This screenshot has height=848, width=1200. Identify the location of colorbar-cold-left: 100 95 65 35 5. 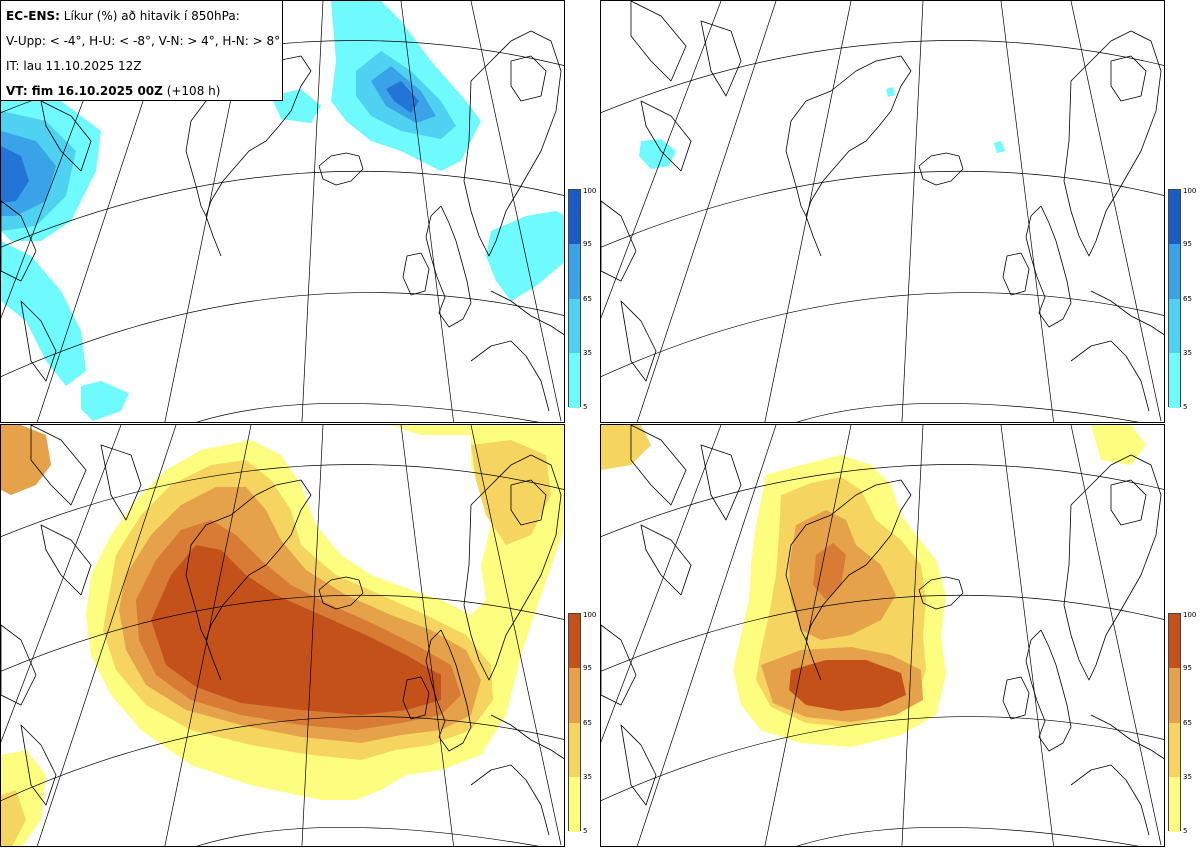
(585, 299).